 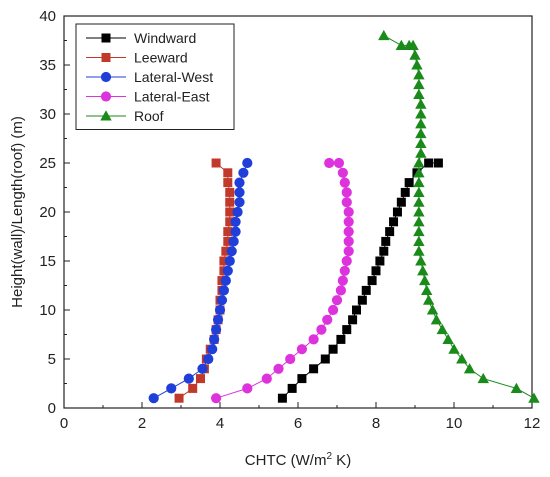 What do you see at coordinates (454, 423) in the screenshot?
I see `x-tick-label: 10` at bounding box center [454, 423].